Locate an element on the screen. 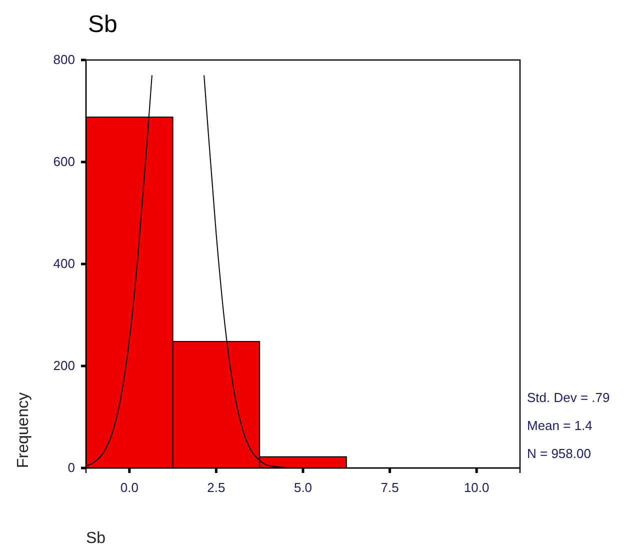  y-tick-label: 600 is located at coordinates (64, 162).